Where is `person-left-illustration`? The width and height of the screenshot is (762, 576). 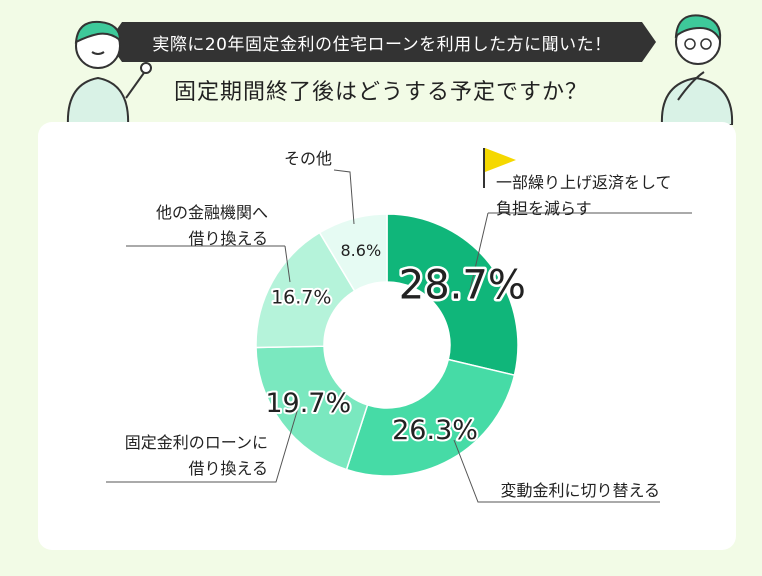 person-left-illustration is located at coordinates (109, 73).